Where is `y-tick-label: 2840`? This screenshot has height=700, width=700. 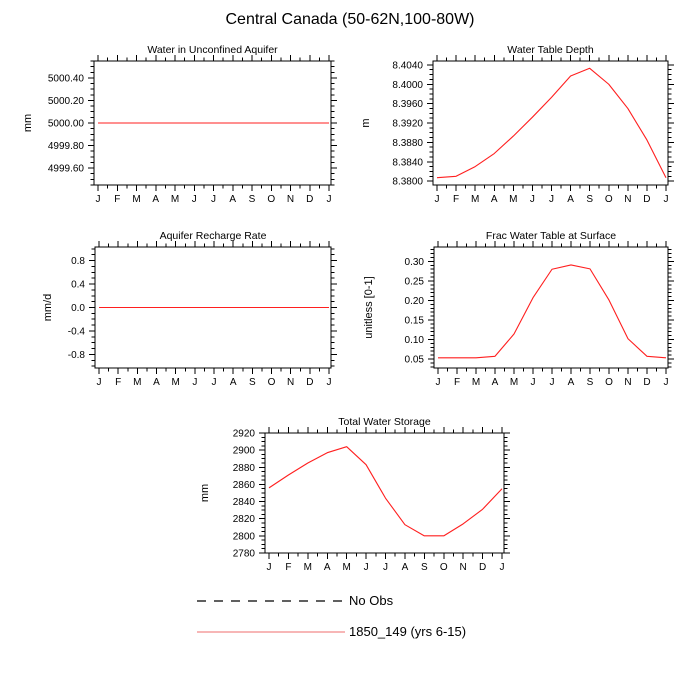
y-tick-label: 2840 is located at coordinates (244, 502).